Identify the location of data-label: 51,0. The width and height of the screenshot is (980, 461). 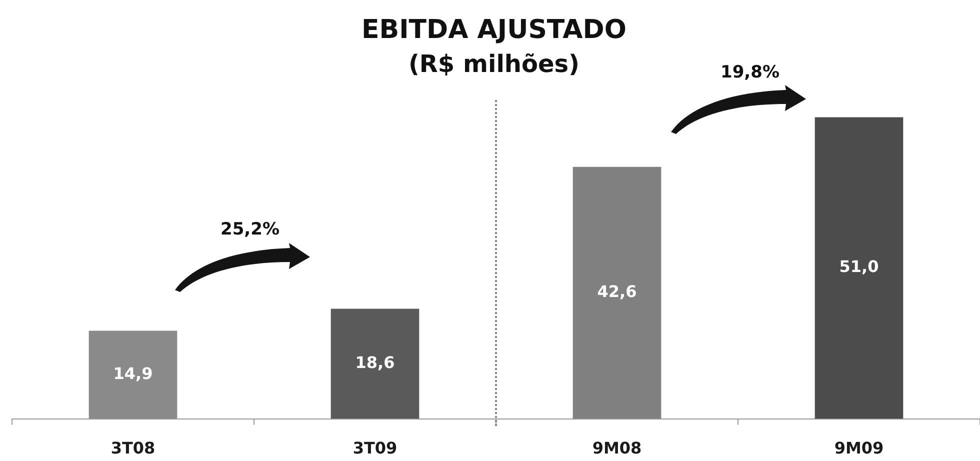
(859, 266).